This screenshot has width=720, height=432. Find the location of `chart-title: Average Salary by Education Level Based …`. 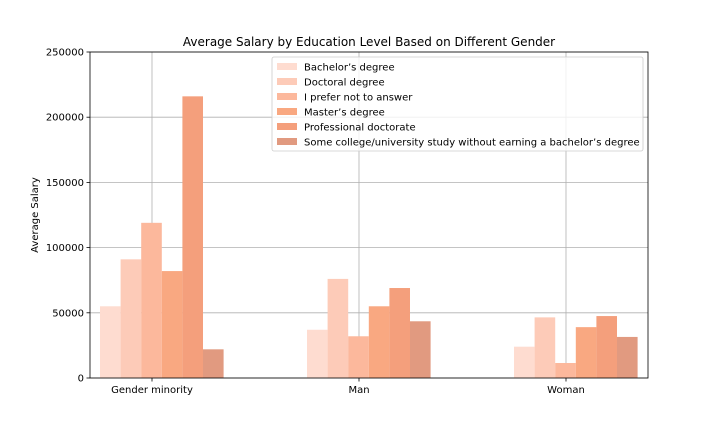

chart-title: Average Salary by Education Level Based … is located at coordinates (369, 42).